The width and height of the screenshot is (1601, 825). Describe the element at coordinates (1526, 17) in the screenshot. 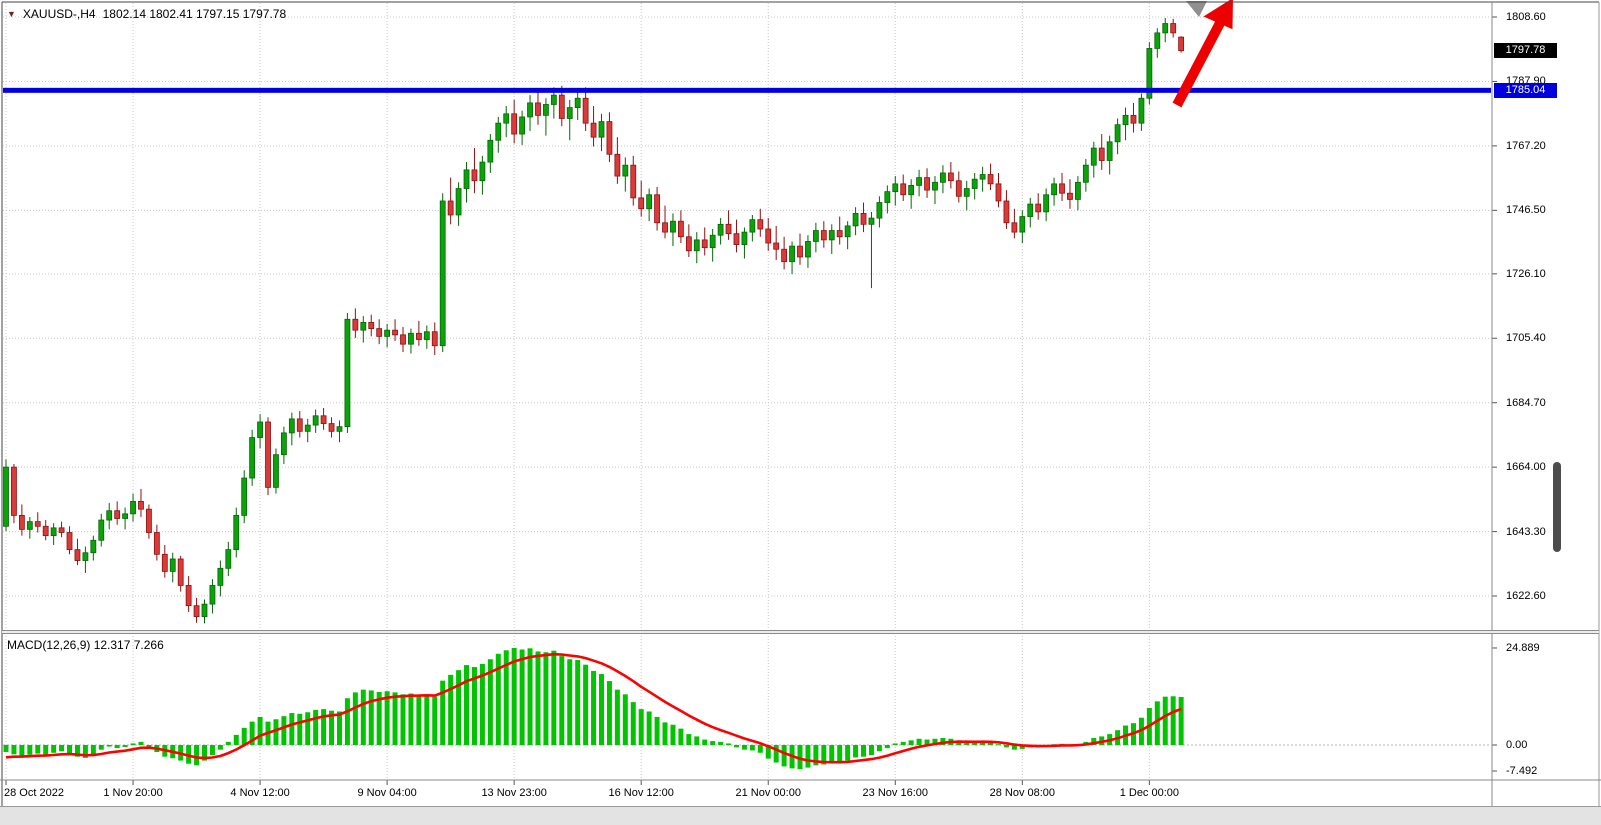

I see `price-axis-label: 1808.60` at that location.